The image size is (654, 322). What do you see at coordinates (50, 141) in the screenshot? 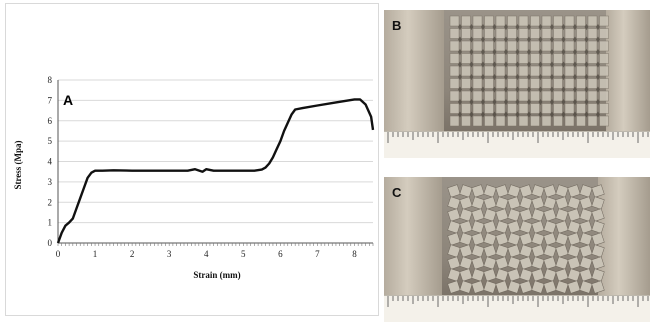
I see `y-tick-label: 5` at bounding box center [50, 141].